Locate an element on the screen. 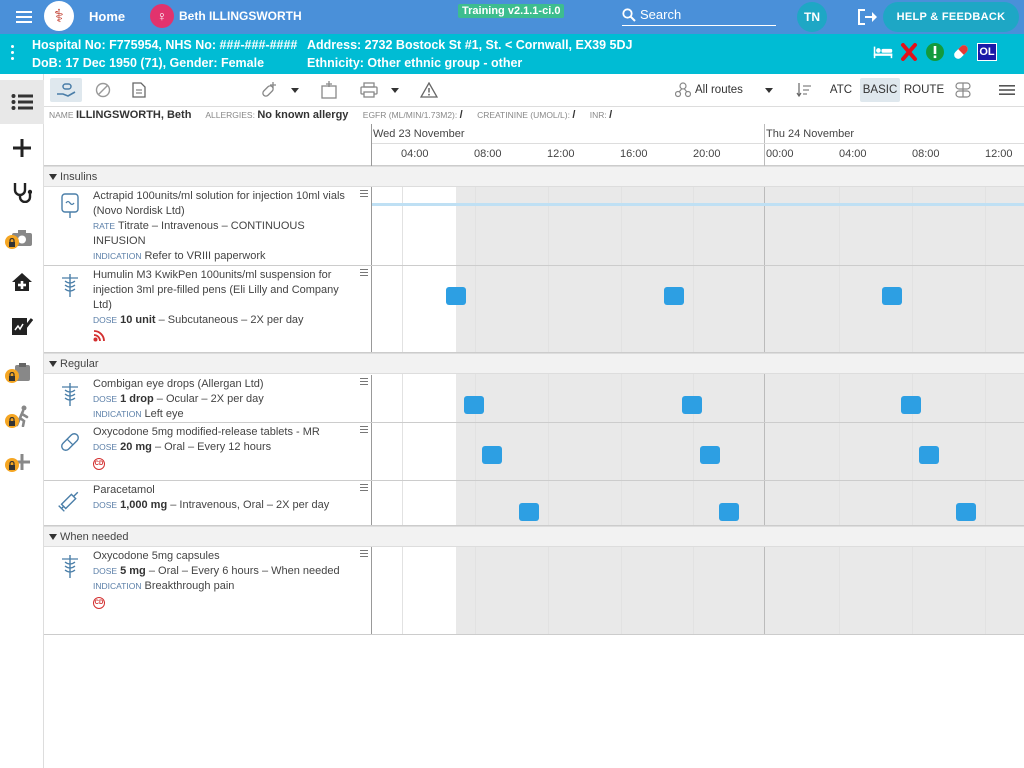  dose-details: – Oral – Every 12 hours is located at coordinates (213, 447).